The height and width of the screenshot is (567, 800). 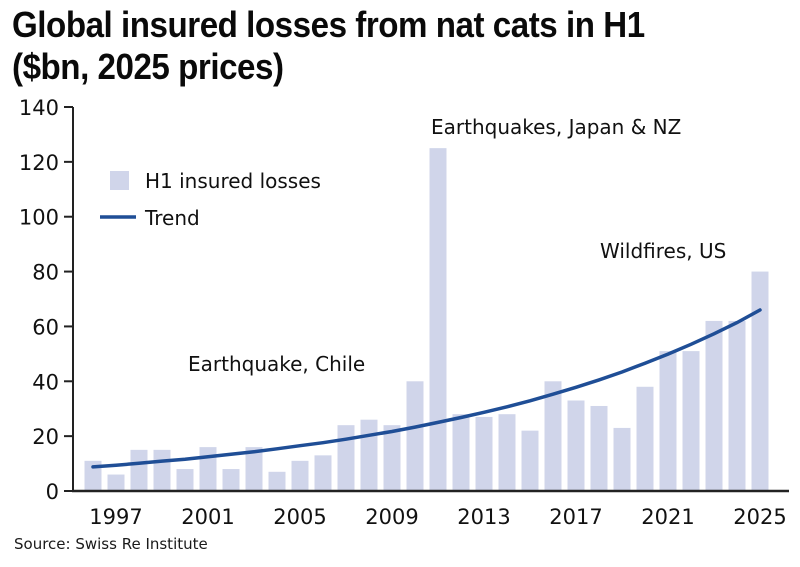 I want to click on x-tick-label-2005: 2005, so click(x=299, y=517).